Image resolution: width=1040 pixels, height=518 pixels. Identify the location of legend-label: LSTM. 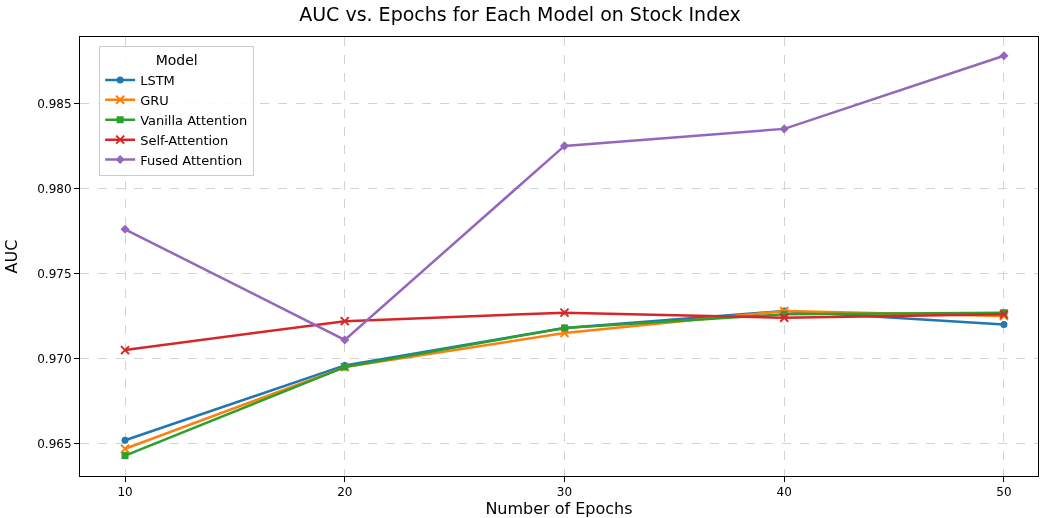
(157, 80).